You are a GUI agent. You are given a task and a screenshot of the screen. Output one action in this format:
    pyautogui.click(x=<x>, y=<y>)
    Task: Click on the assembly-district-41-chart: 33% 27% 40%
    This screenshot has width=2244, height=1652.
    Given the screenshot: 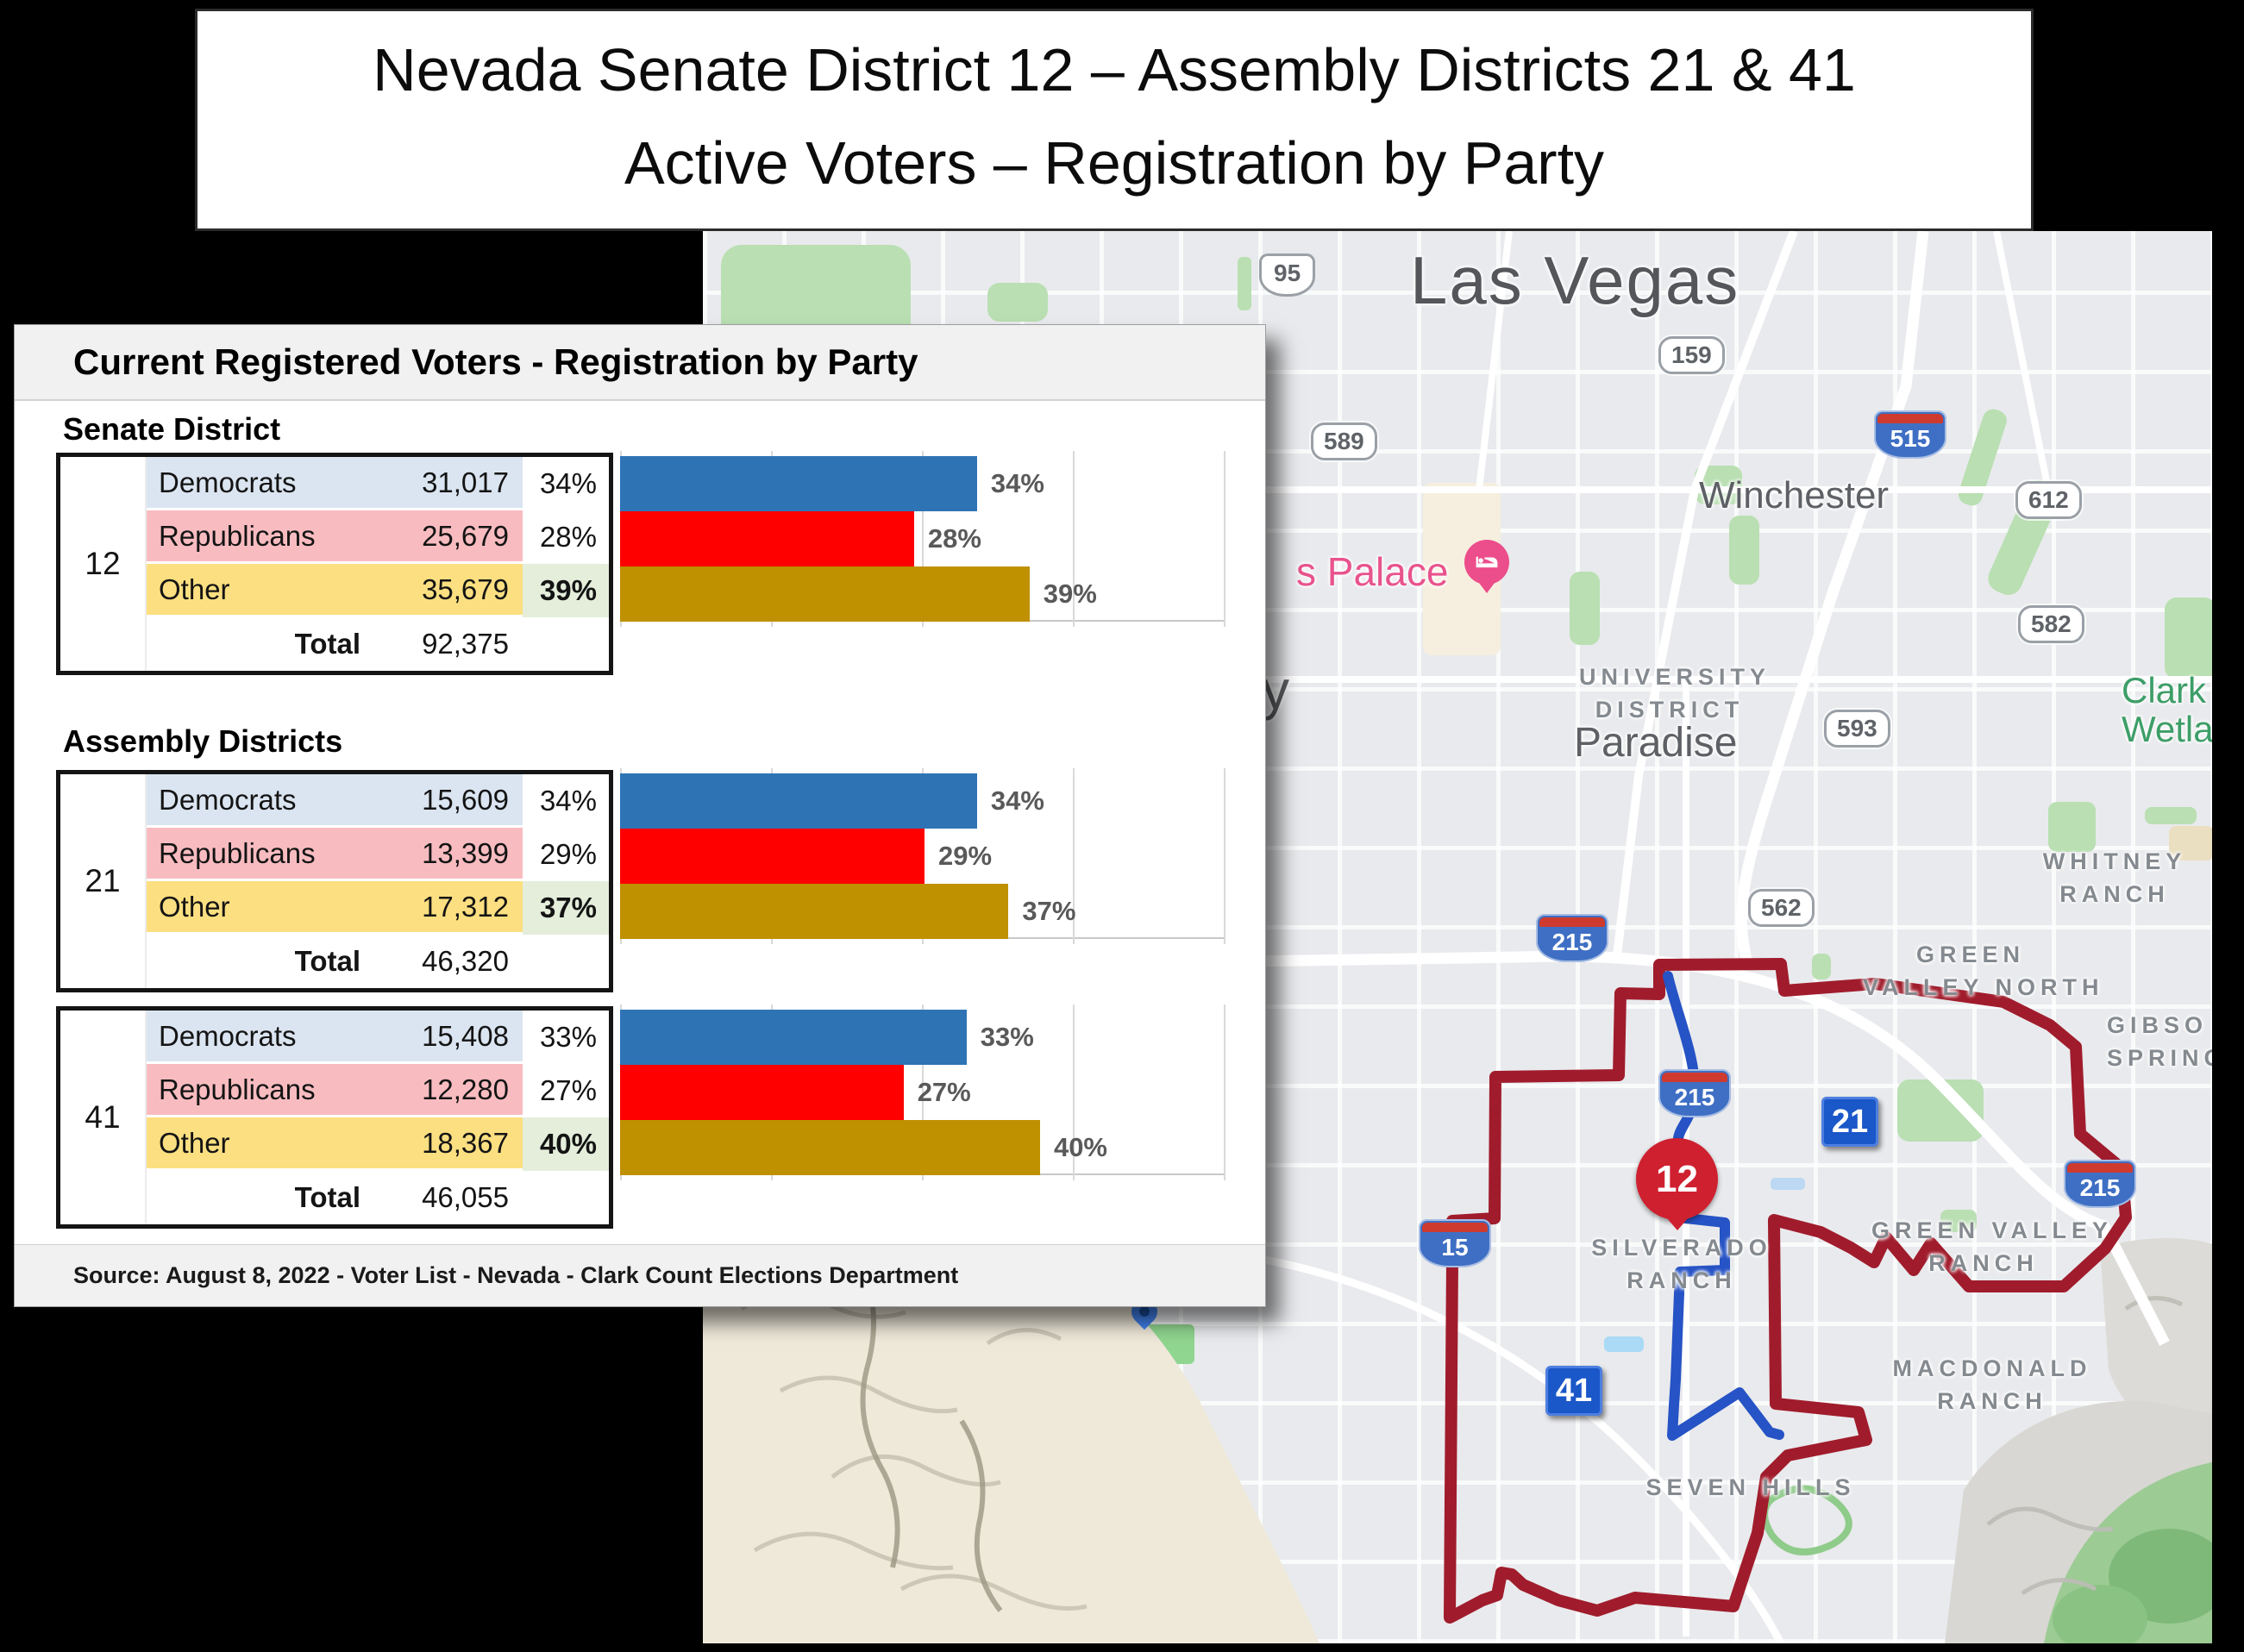 What is the action you would take?
    pyautogui.click(x=922, y=1093)
    